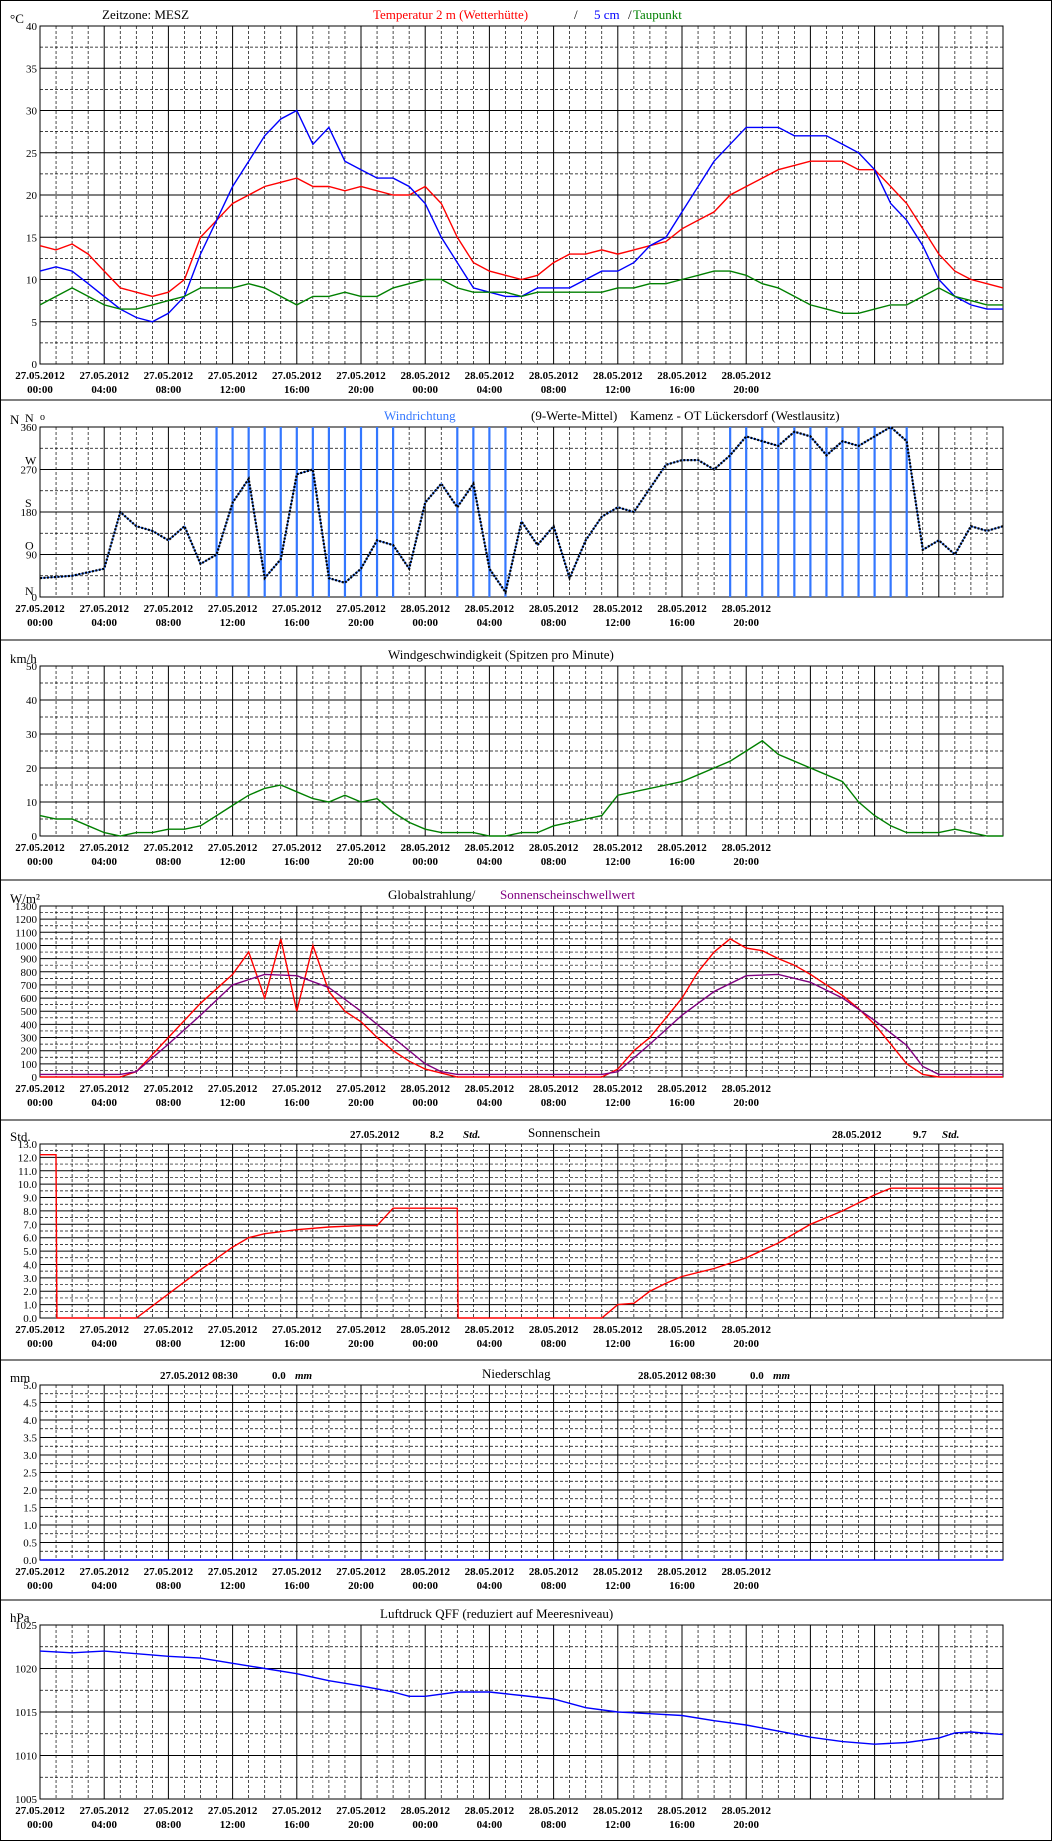 The image size is (1052, 1841). What do you see at coordinates (17, 18) in the screenshot?
I see `unit-label: °C` at bounding box center [17, 18].